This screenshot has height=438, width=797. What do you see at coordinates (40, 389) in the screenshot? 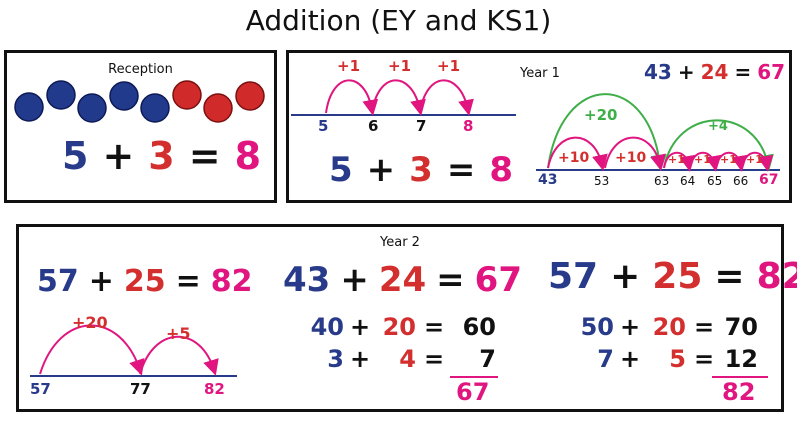
I see `tick-label: 57` at bounding box center [40, 389].